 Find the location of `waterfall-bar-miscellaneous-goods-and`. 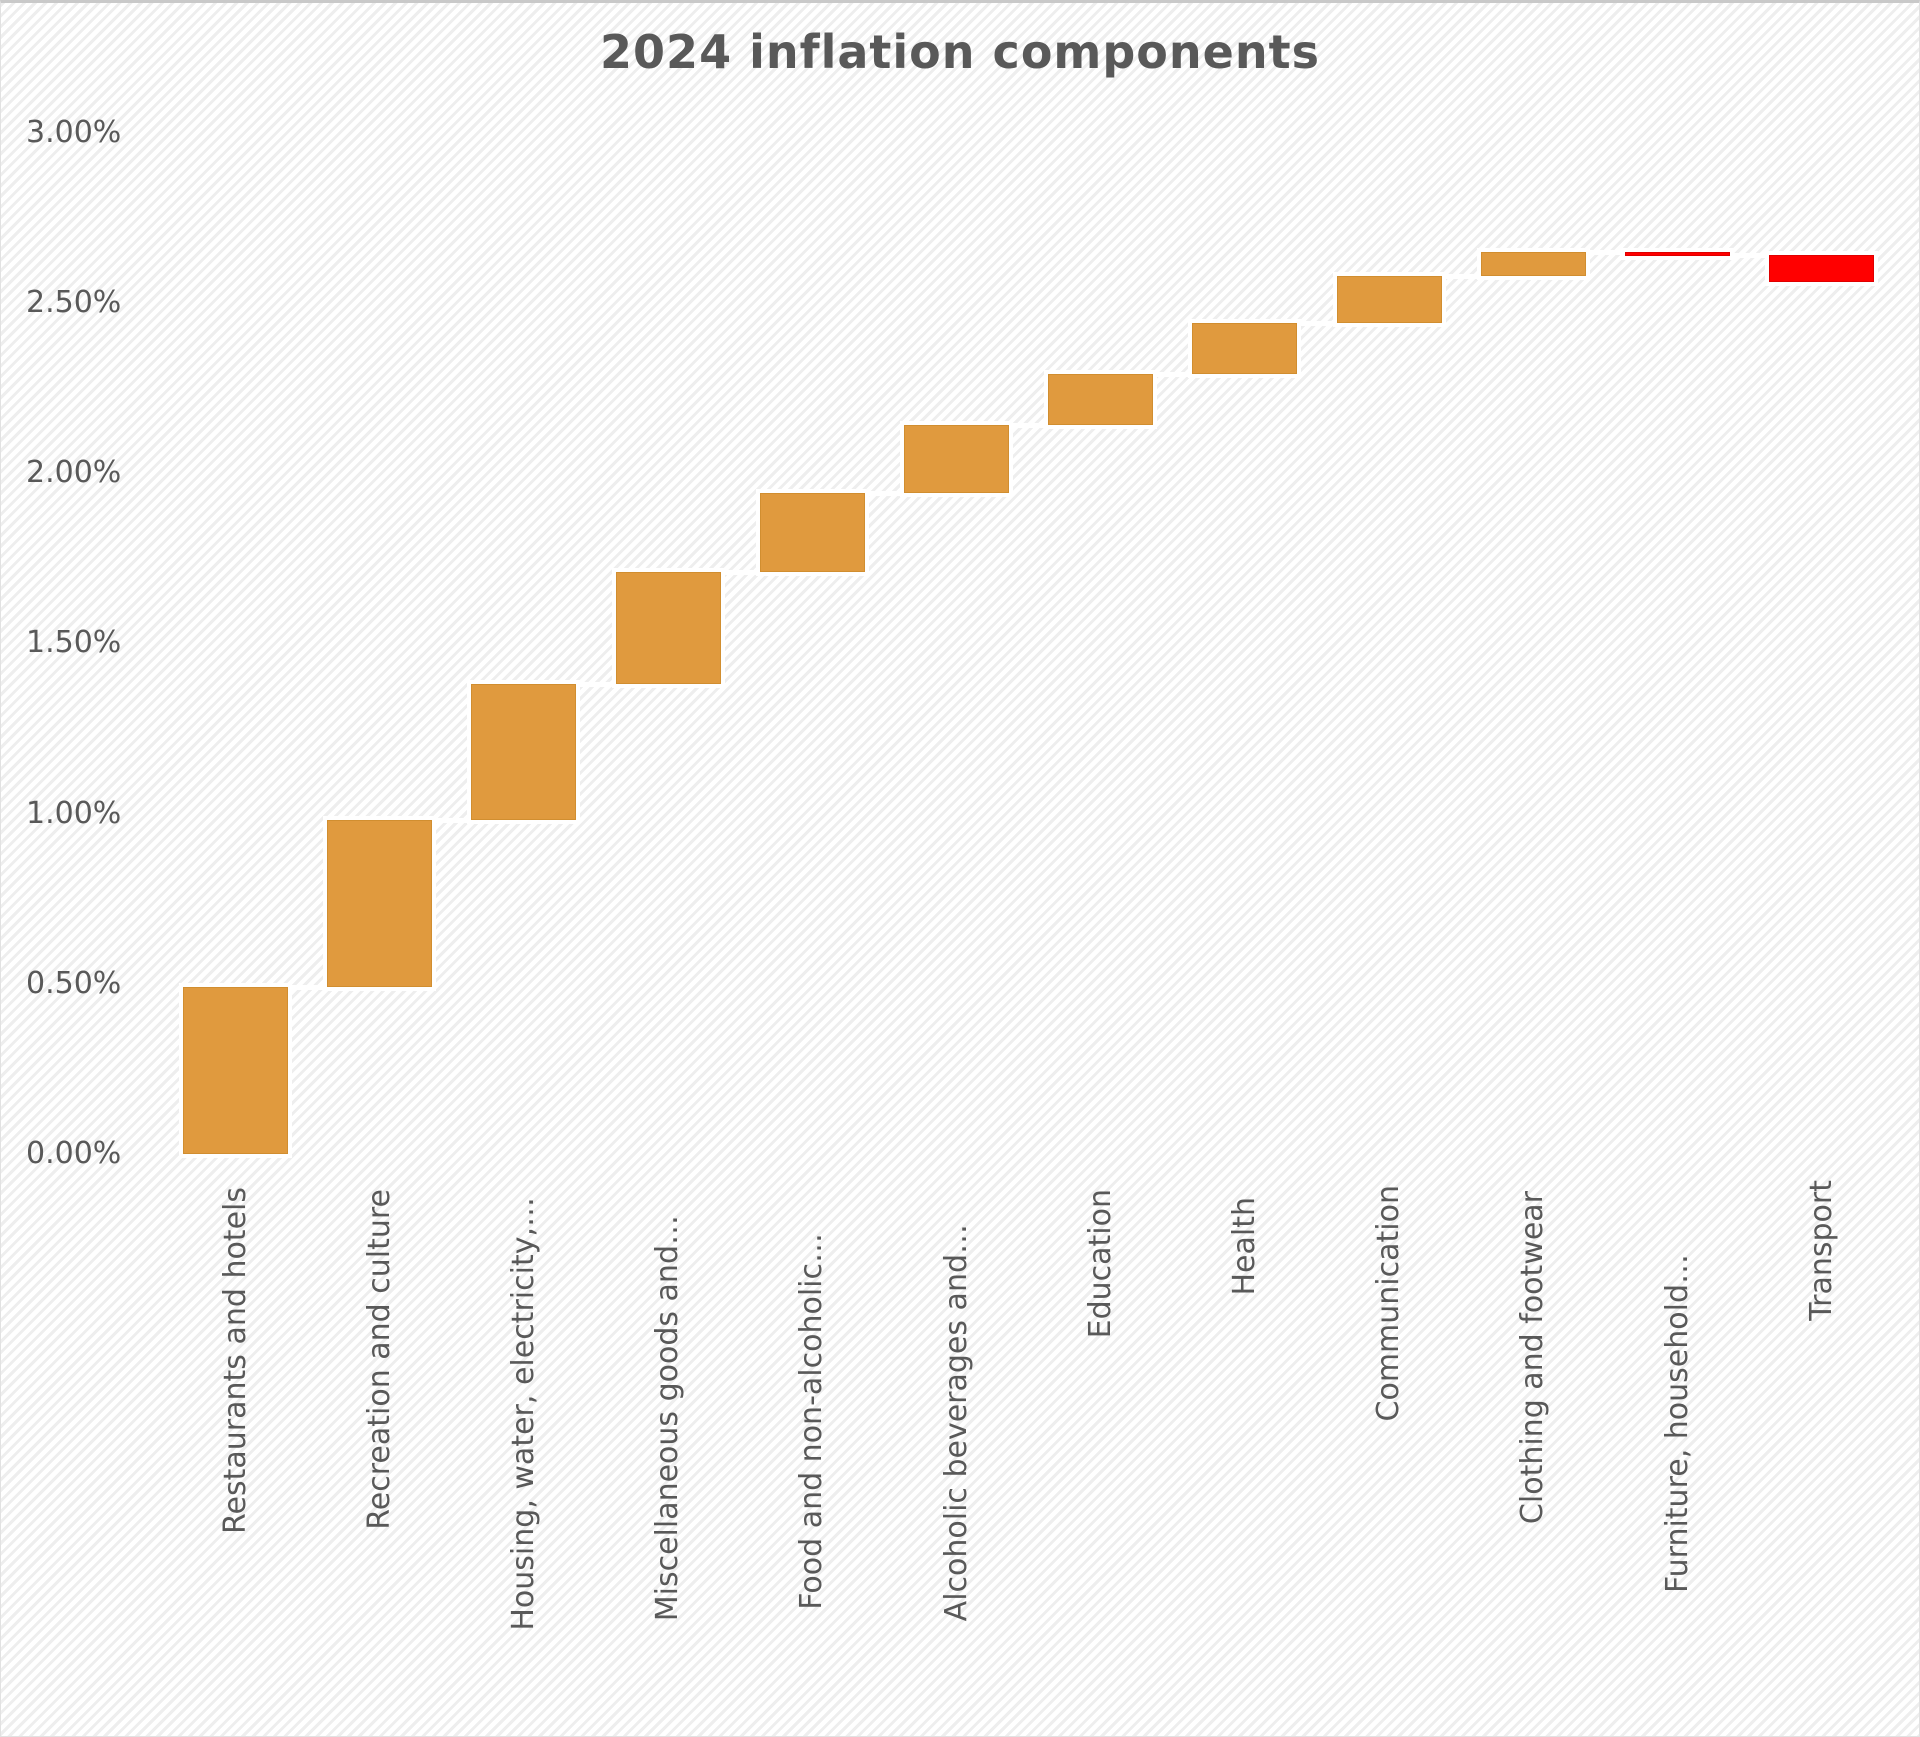

waterfall-bar-miscellaneous-goods-and is located at coordinates (668, 628).